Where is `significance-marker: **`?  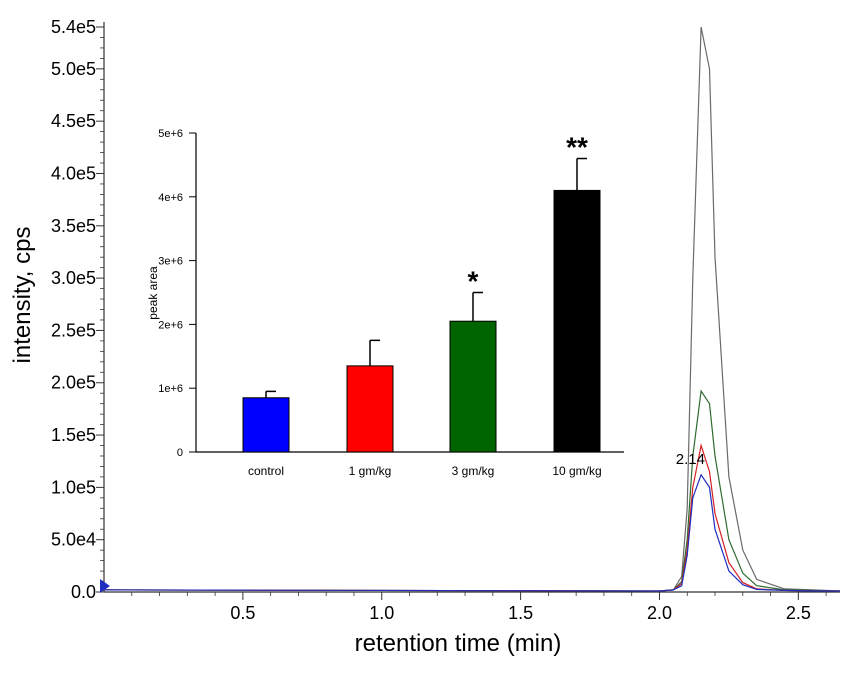
significance-marker: ** is located at coordinates (577, 147).